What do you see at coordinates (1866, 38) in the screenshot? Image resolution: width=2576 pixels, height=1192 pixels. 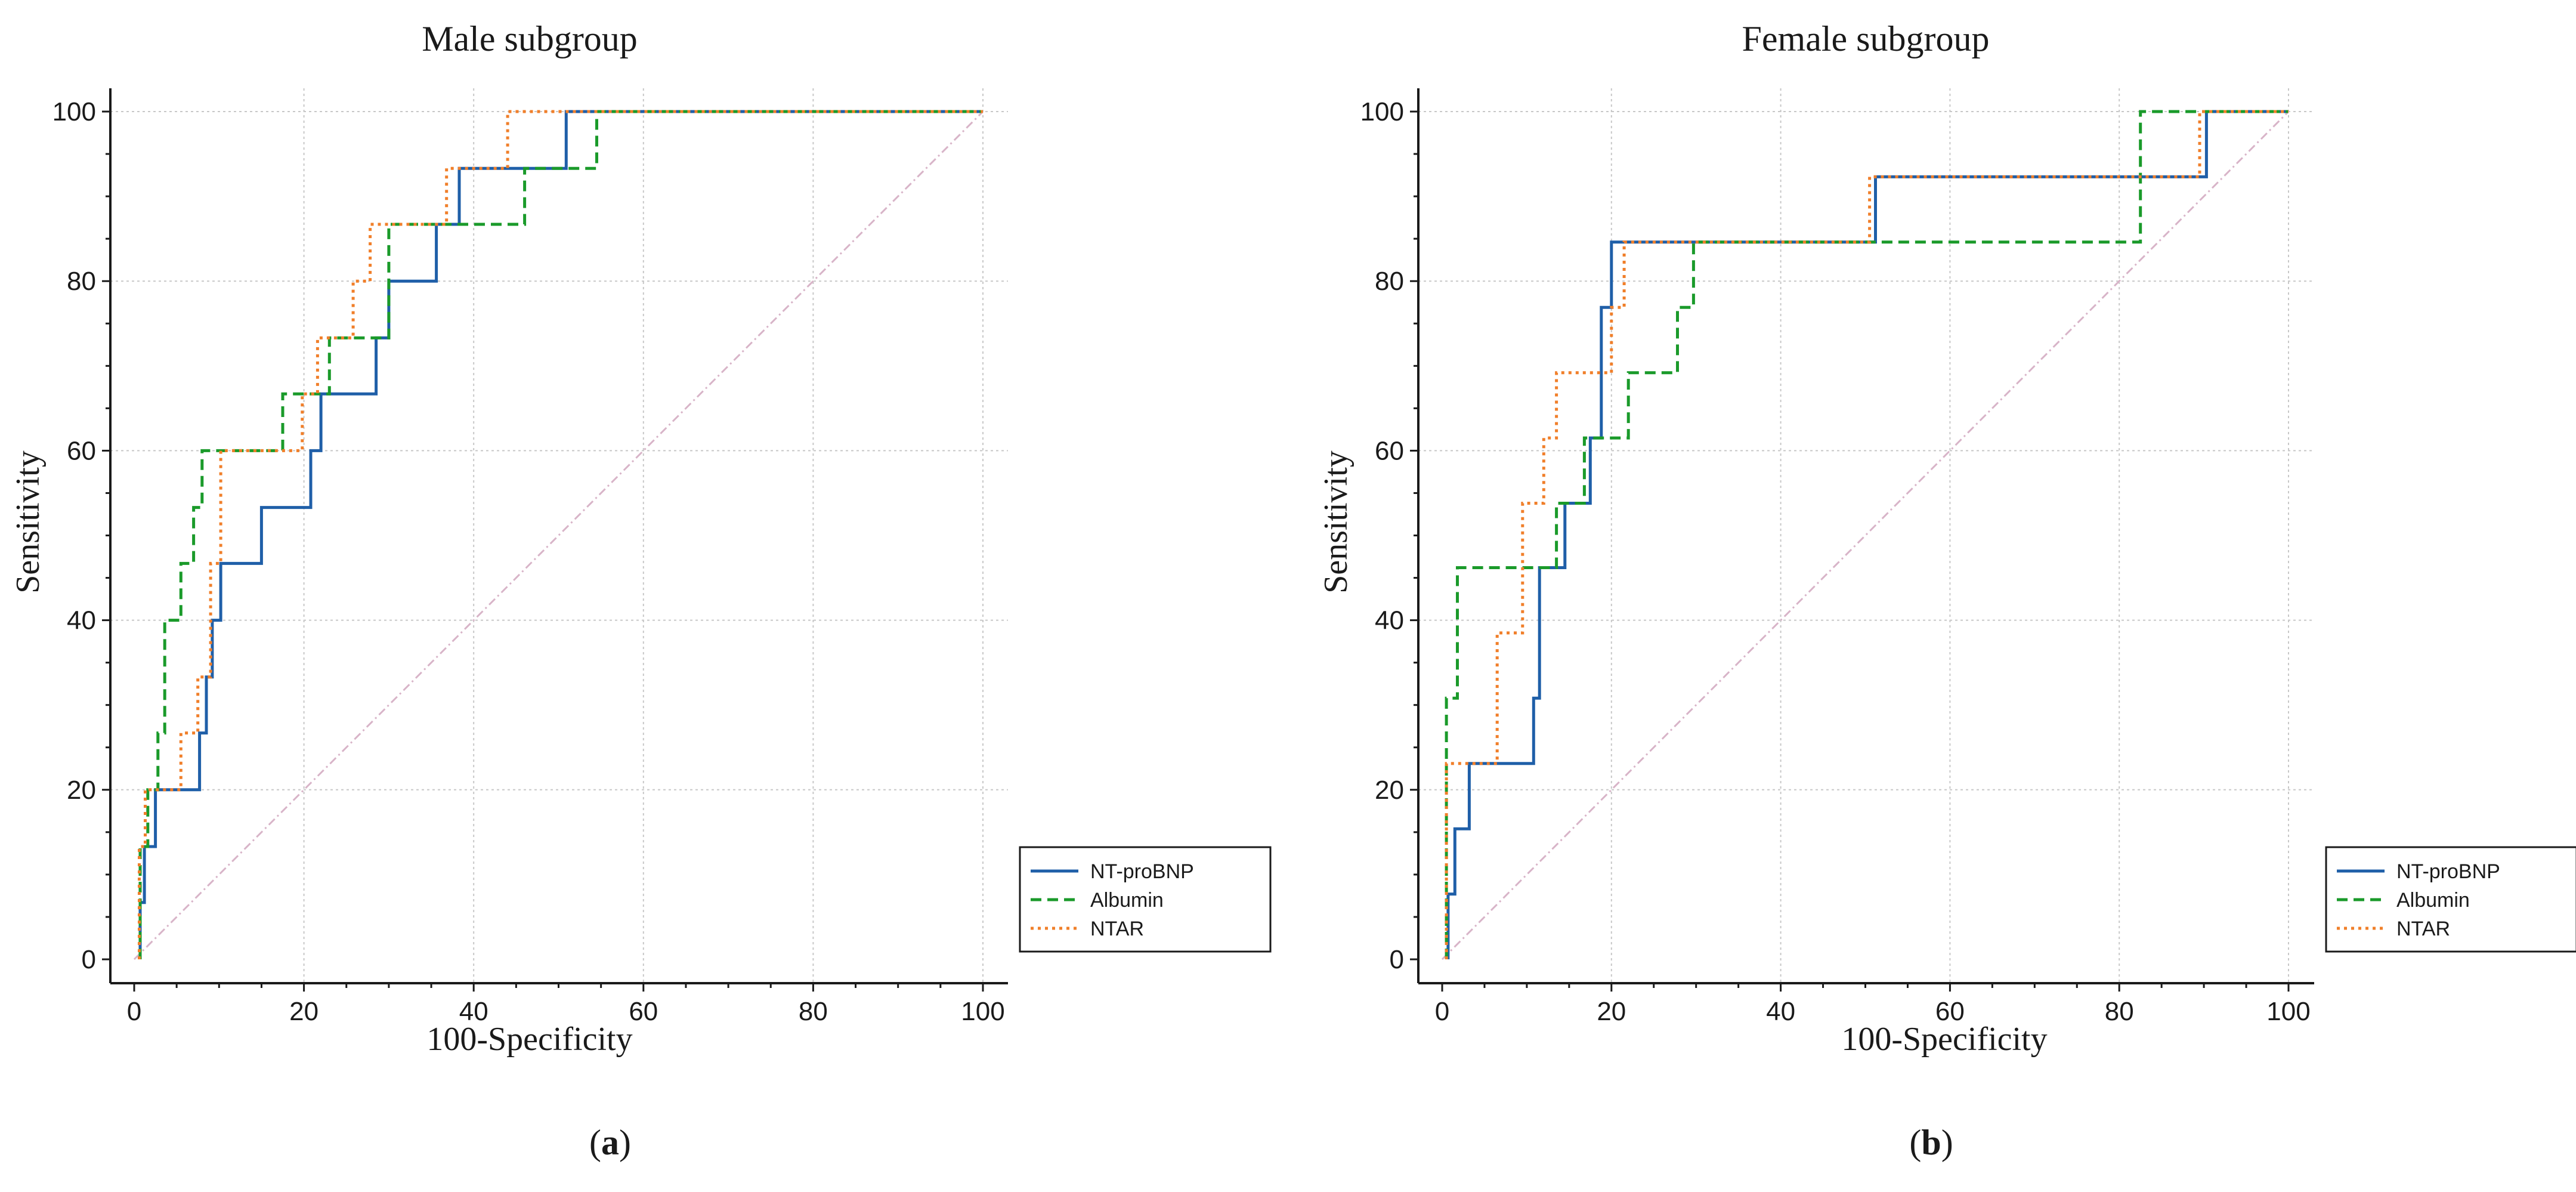 I see `chart-title: Female subgroup` at bounding box center [1866, 38].